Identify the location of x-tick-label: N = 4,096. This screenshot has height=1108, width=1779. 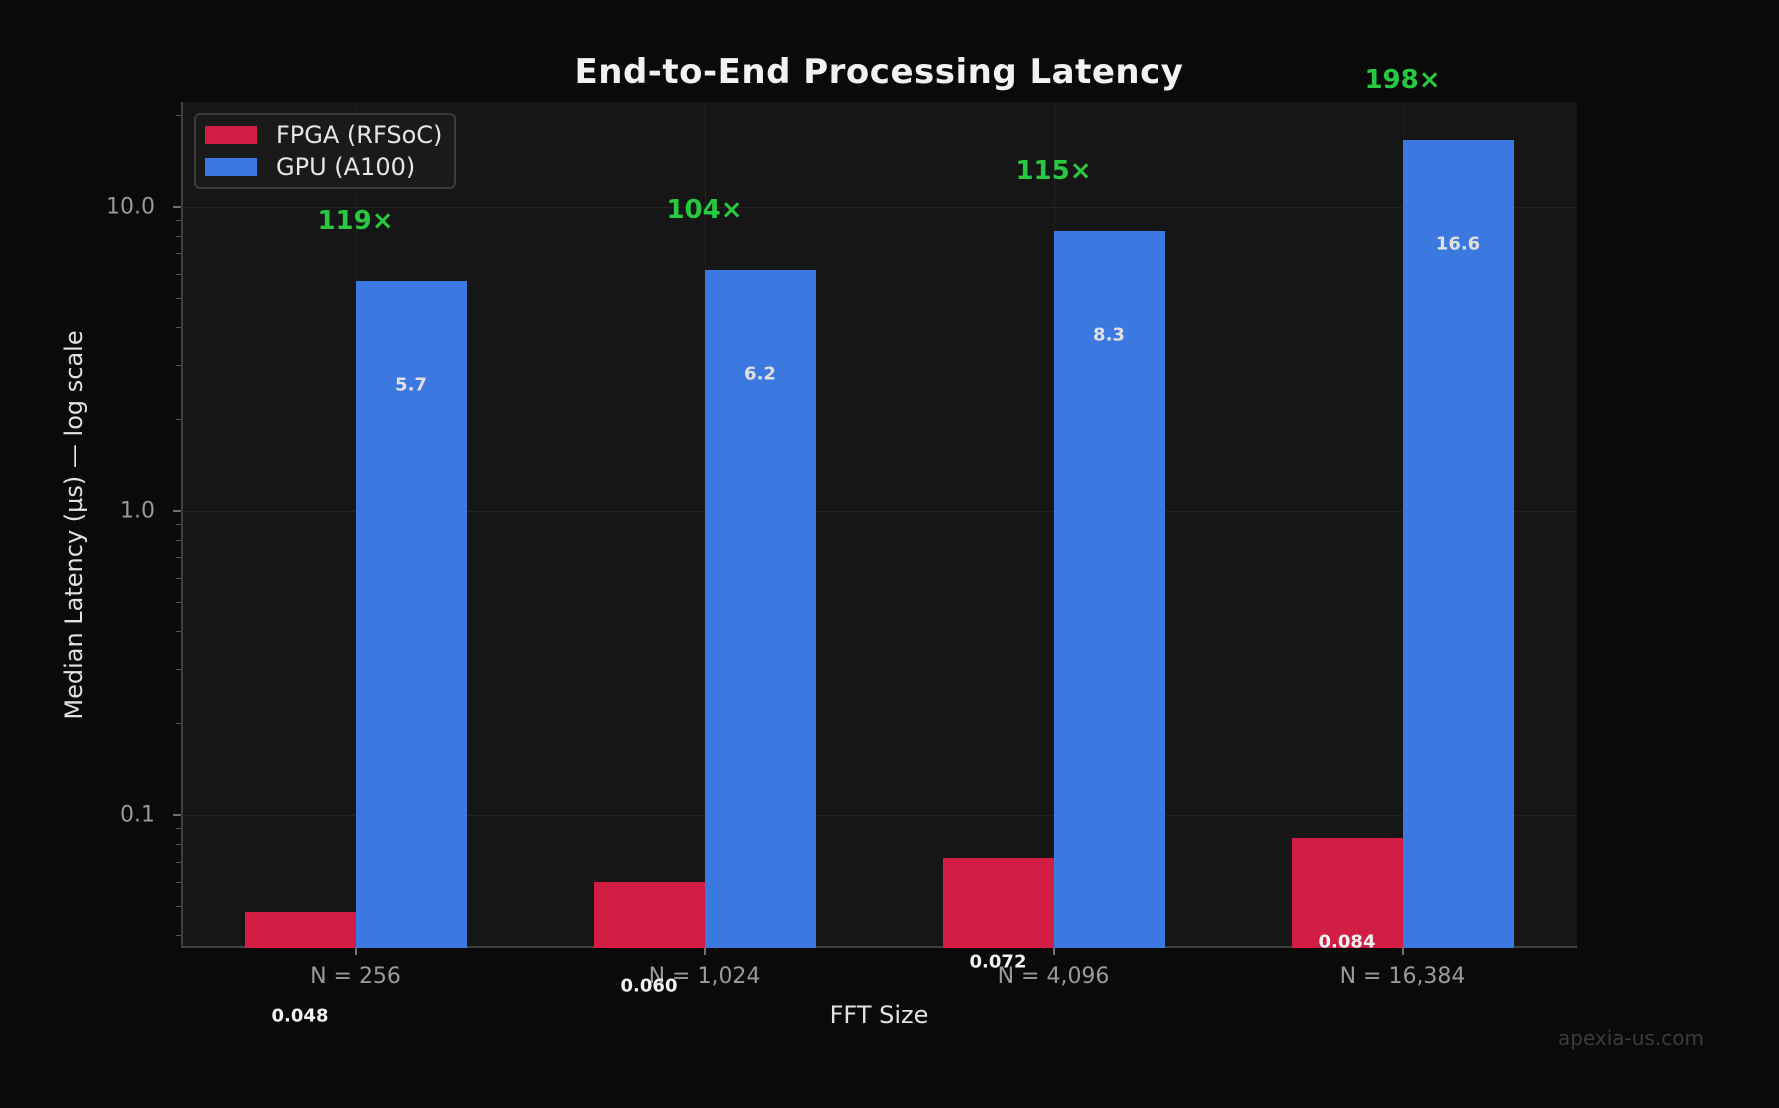
(1053, 976).